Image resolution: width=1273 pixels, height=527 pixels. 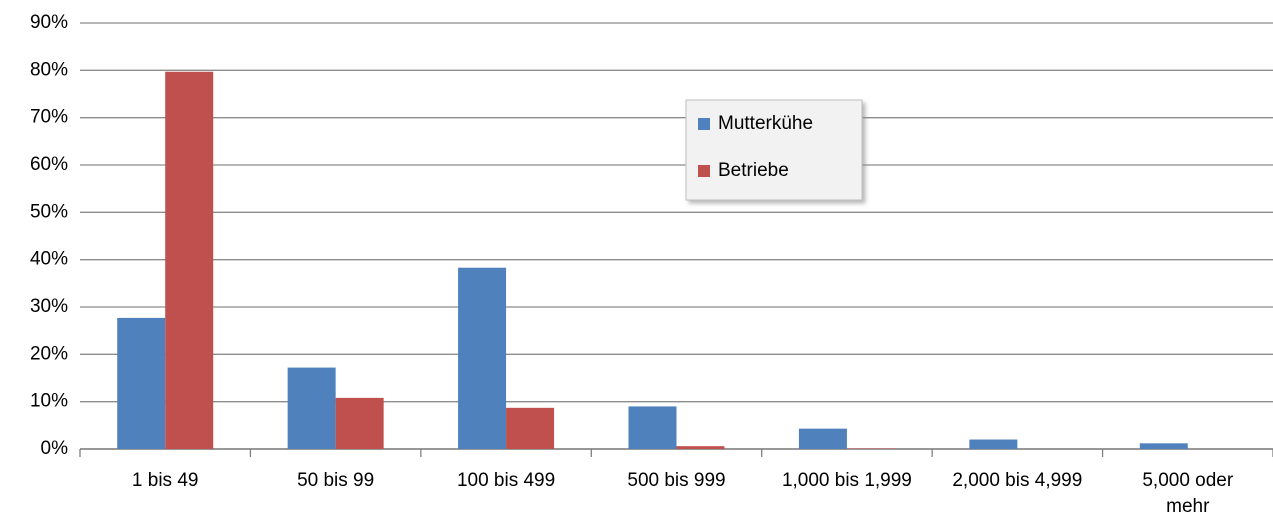 What do you see at coordinates (49, 117) in the screenshot?
I see `y-tick-label: 70%` at bounding box center [49, 117].